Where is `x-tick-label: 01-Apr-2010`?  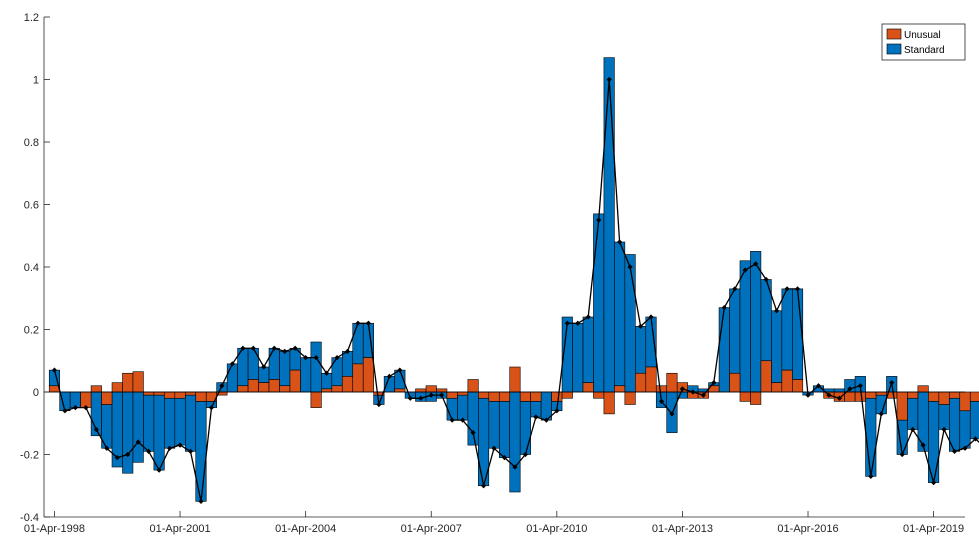 x-tick-label: 01-Apr-2010 is located at coordinates (556, 529).